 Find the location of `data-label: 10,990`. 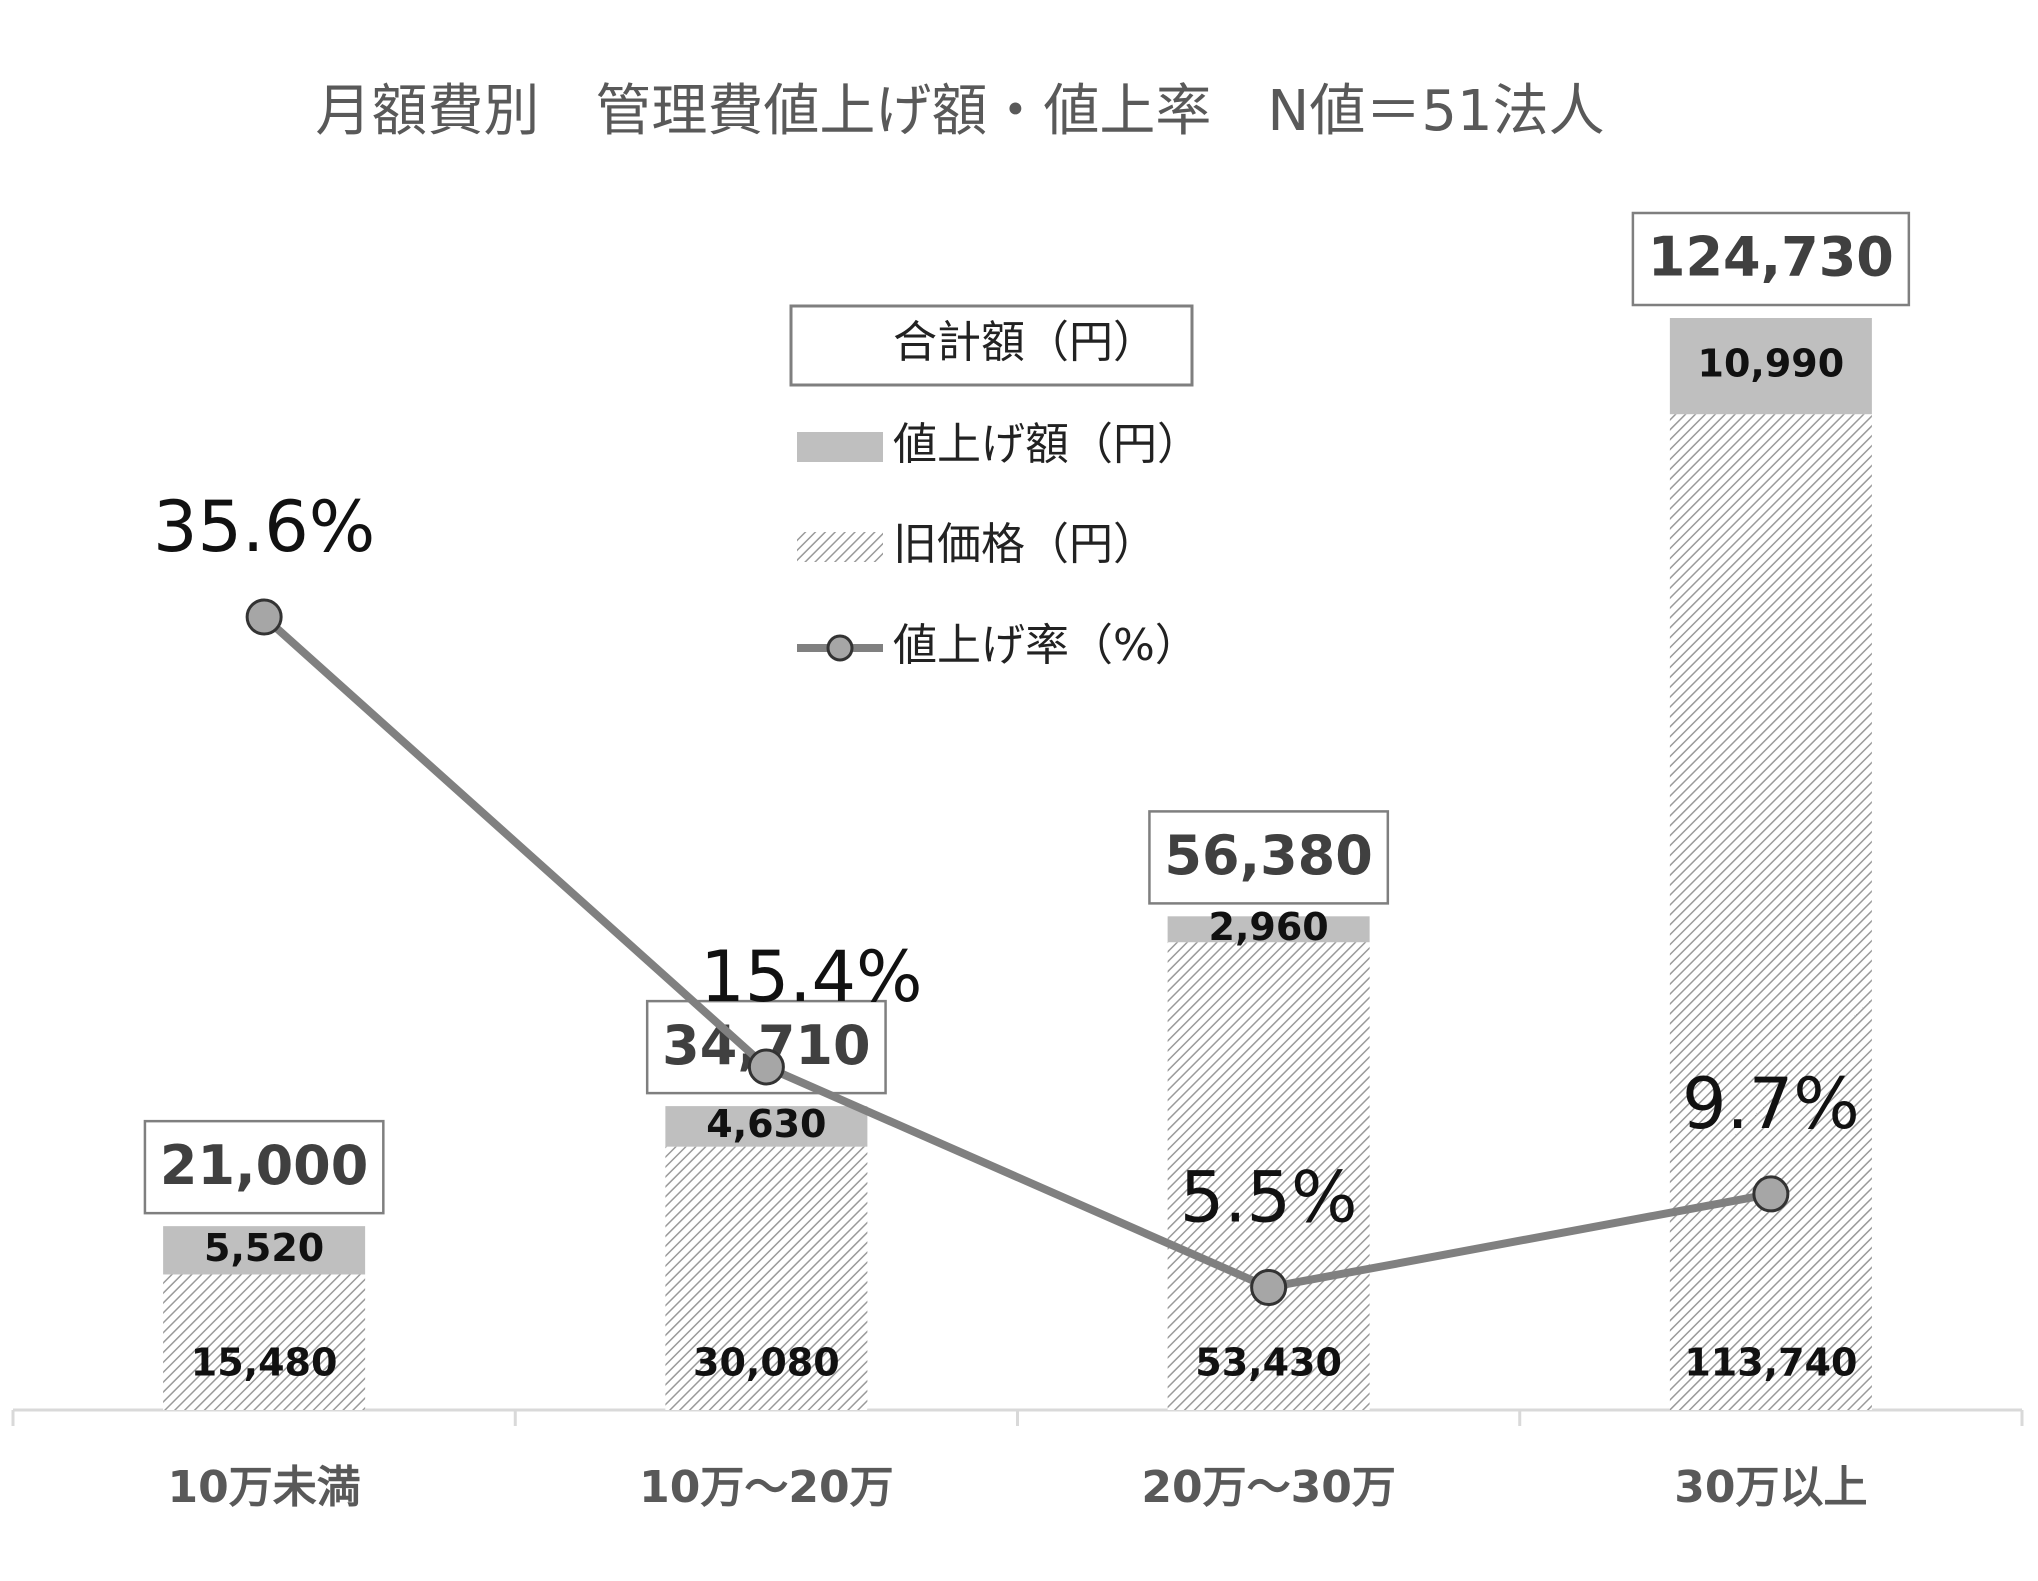

data-label: 10,990 is located at coordinates (1771, 364).